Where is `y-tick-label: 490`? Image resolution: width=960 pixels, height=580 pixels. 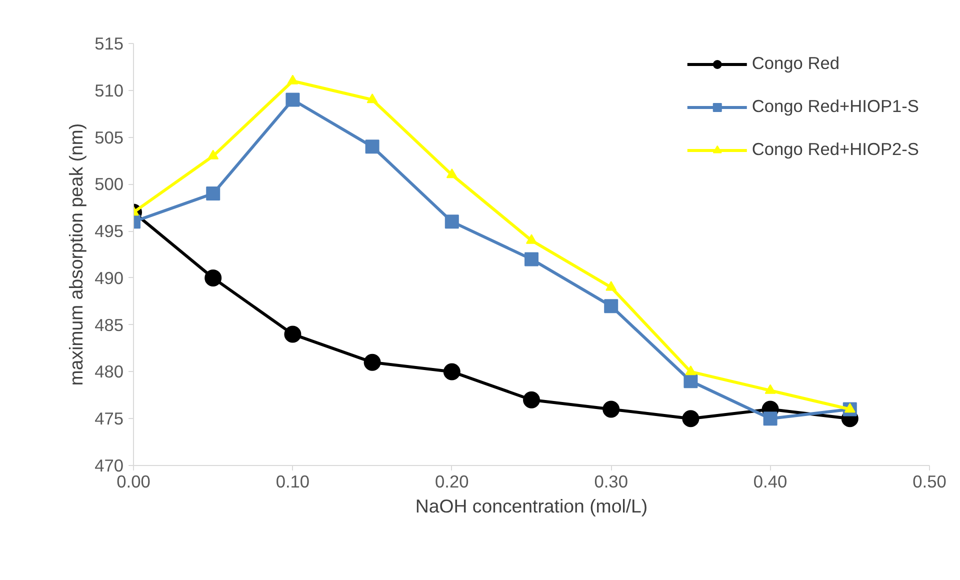 y-tick-label: 490 is located at coordinates (109, 278).